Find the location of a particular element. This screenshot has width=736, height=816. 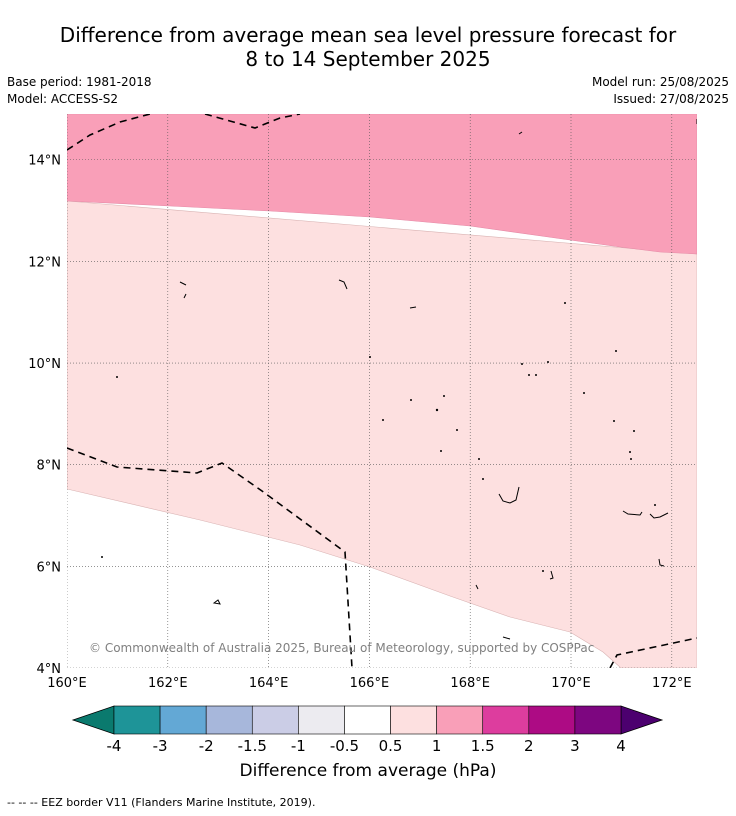

latitude-tick-label: 12°N is located at coordinates (44, 262).